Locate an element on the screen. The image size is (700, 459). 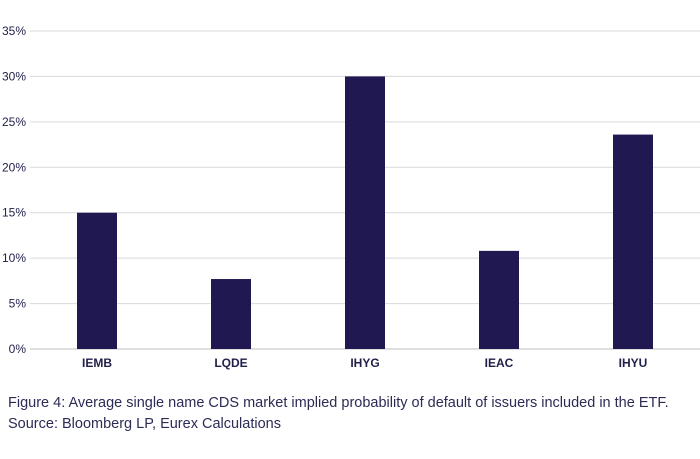
y-tick-label: 10% is located at coordinates (14, 258).